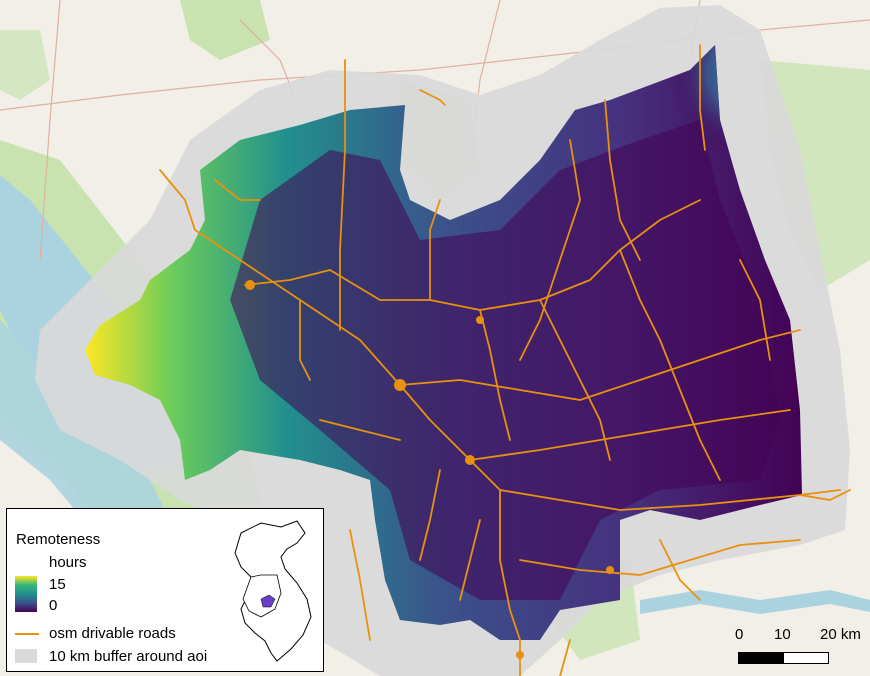  Describe the element at coordinates (58, 539) in the screenshot. I see `legend-title: Remoteness` at that location.